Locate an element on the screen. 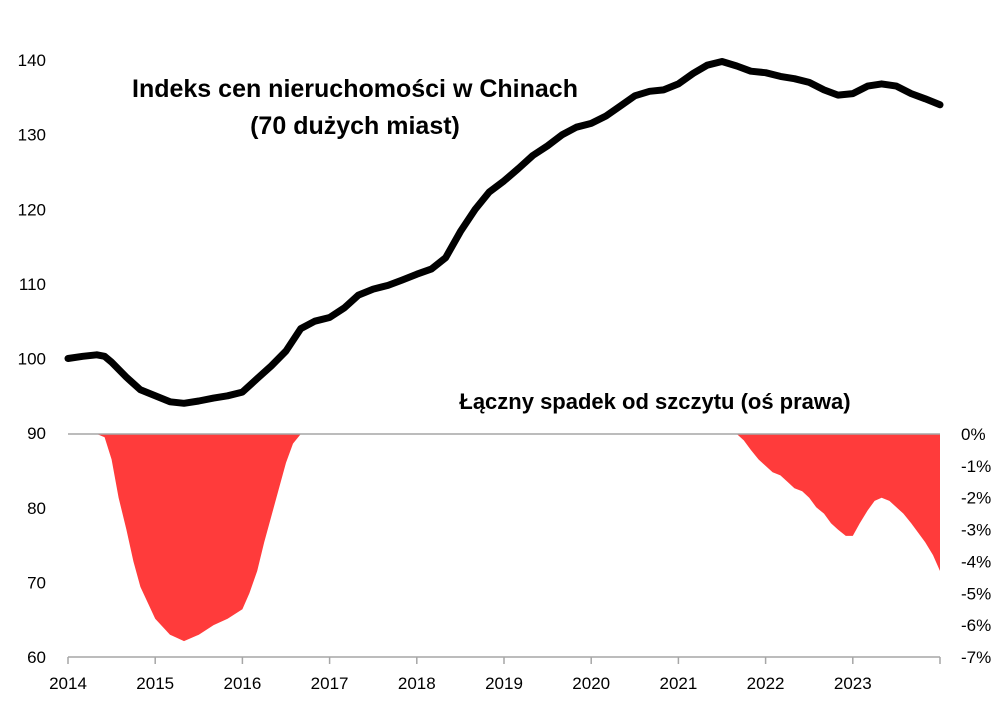 Image resolution: width=1004 pixels, height=709 pixels. y-left-tick-label: 130 is located at coordinates (32, 135).